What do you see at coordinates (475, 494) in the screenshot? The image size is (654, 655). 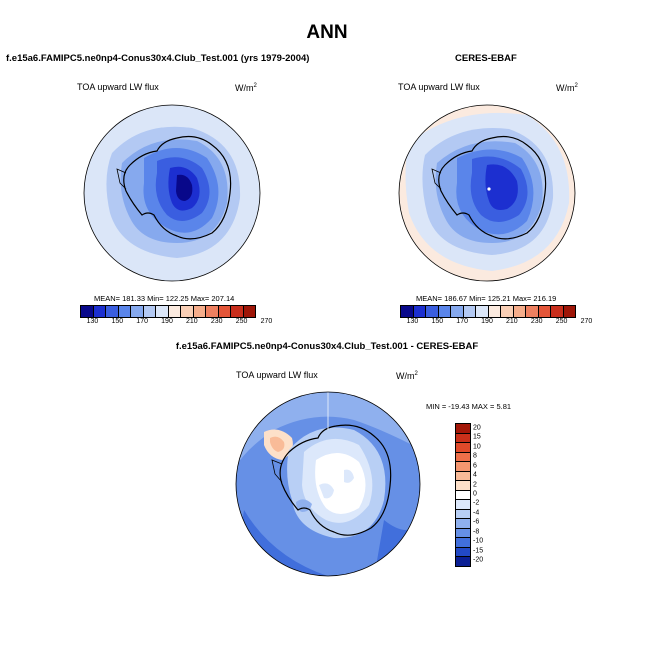 I see `colorbar-tick-label: 0` at bounding box center [475, 494].